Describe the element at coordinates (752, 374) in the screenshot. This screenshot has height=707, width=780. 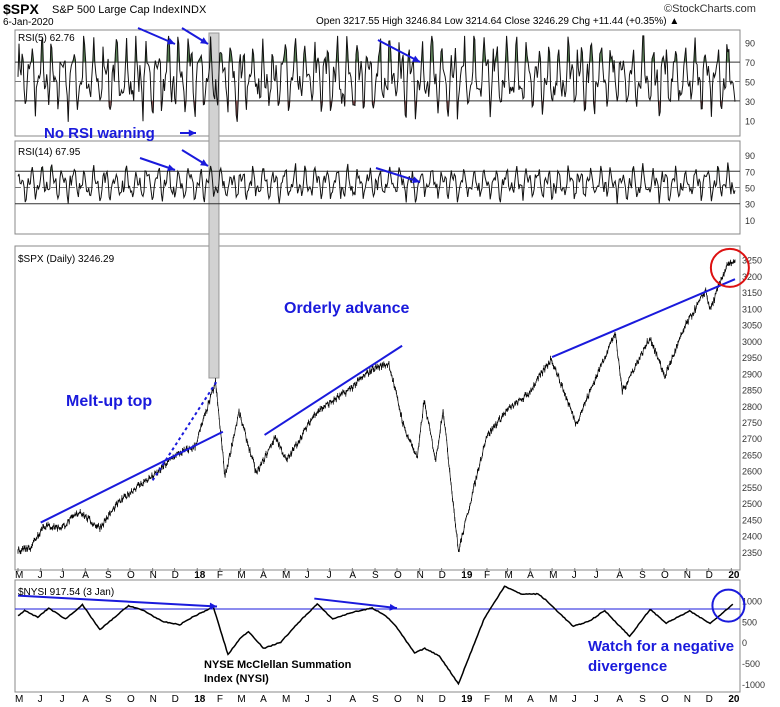
I see `price-tick-label: 2900` at that location.